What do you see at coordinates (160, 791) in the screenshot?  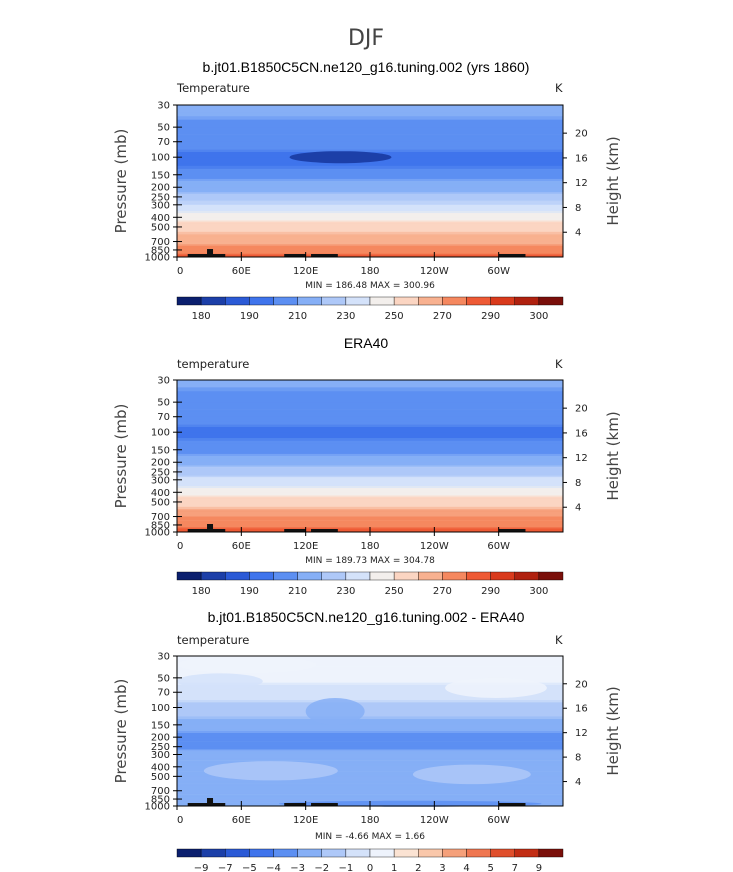 I see `y-tick-label: 700` at bounding box center [160, 791].